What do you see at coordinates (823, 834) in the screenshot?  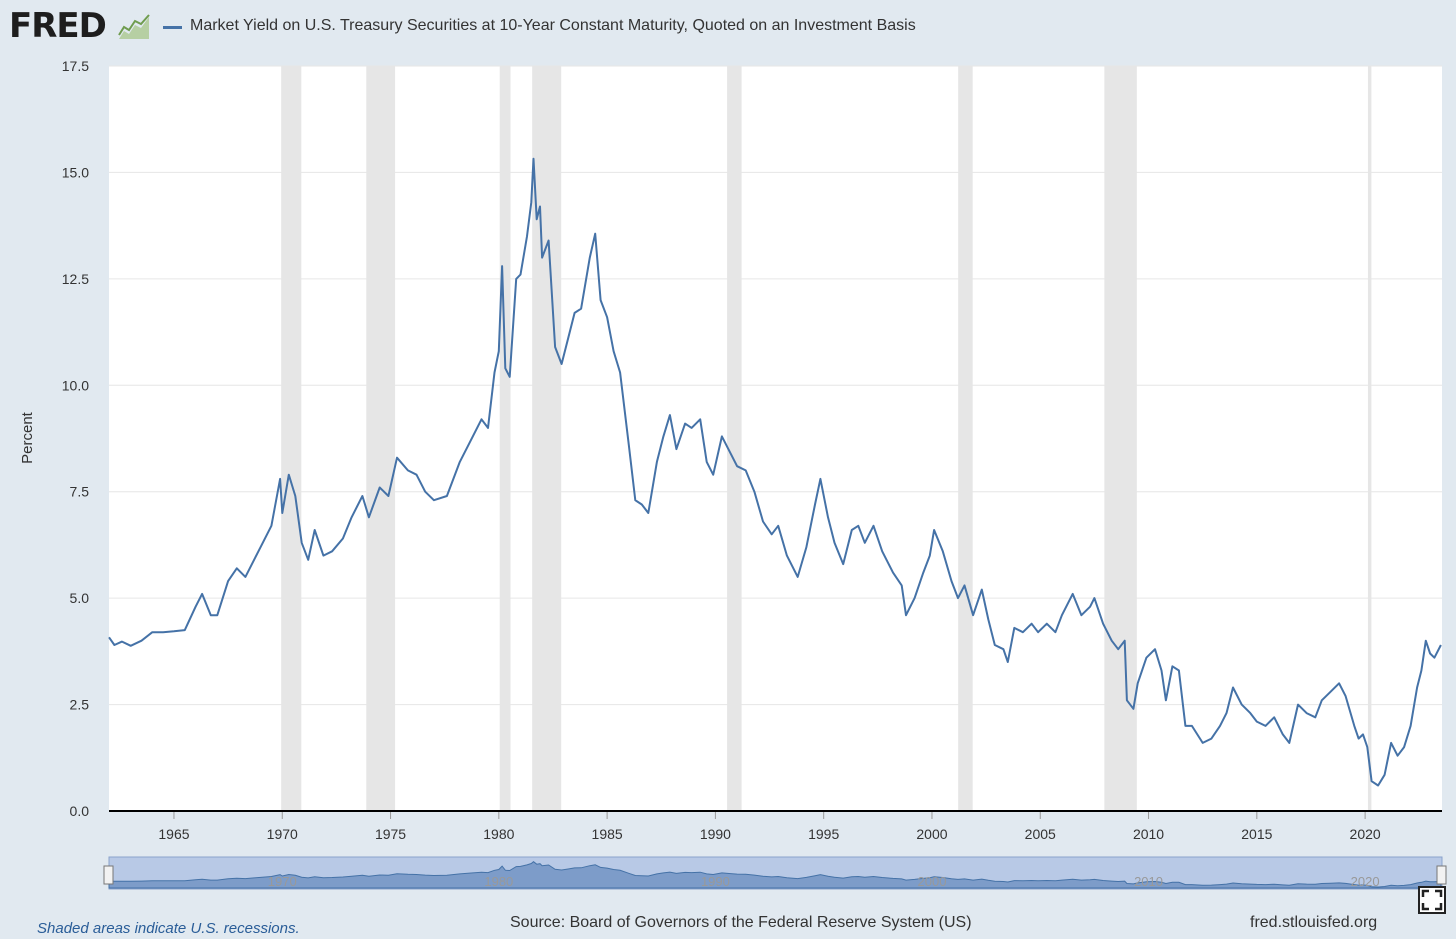 I see `x-tick-label: 1995` at bounding box center [823, 834].